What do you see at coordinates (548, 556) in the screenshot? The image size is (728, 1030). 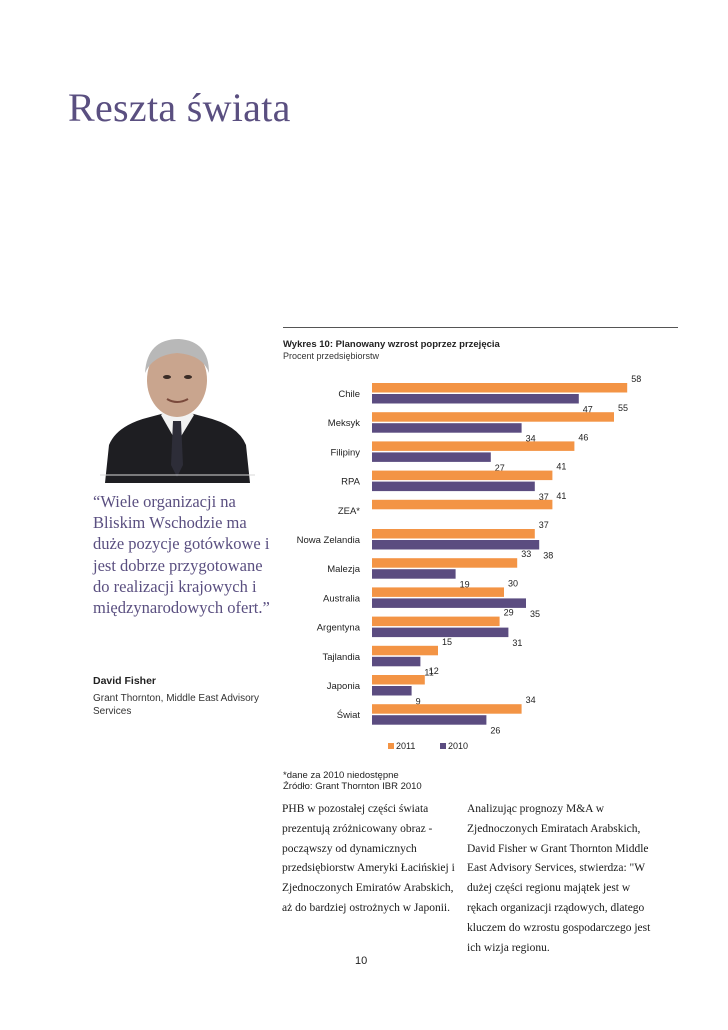 I see `data-label-2010: 38` at bounding box center [548, 556].